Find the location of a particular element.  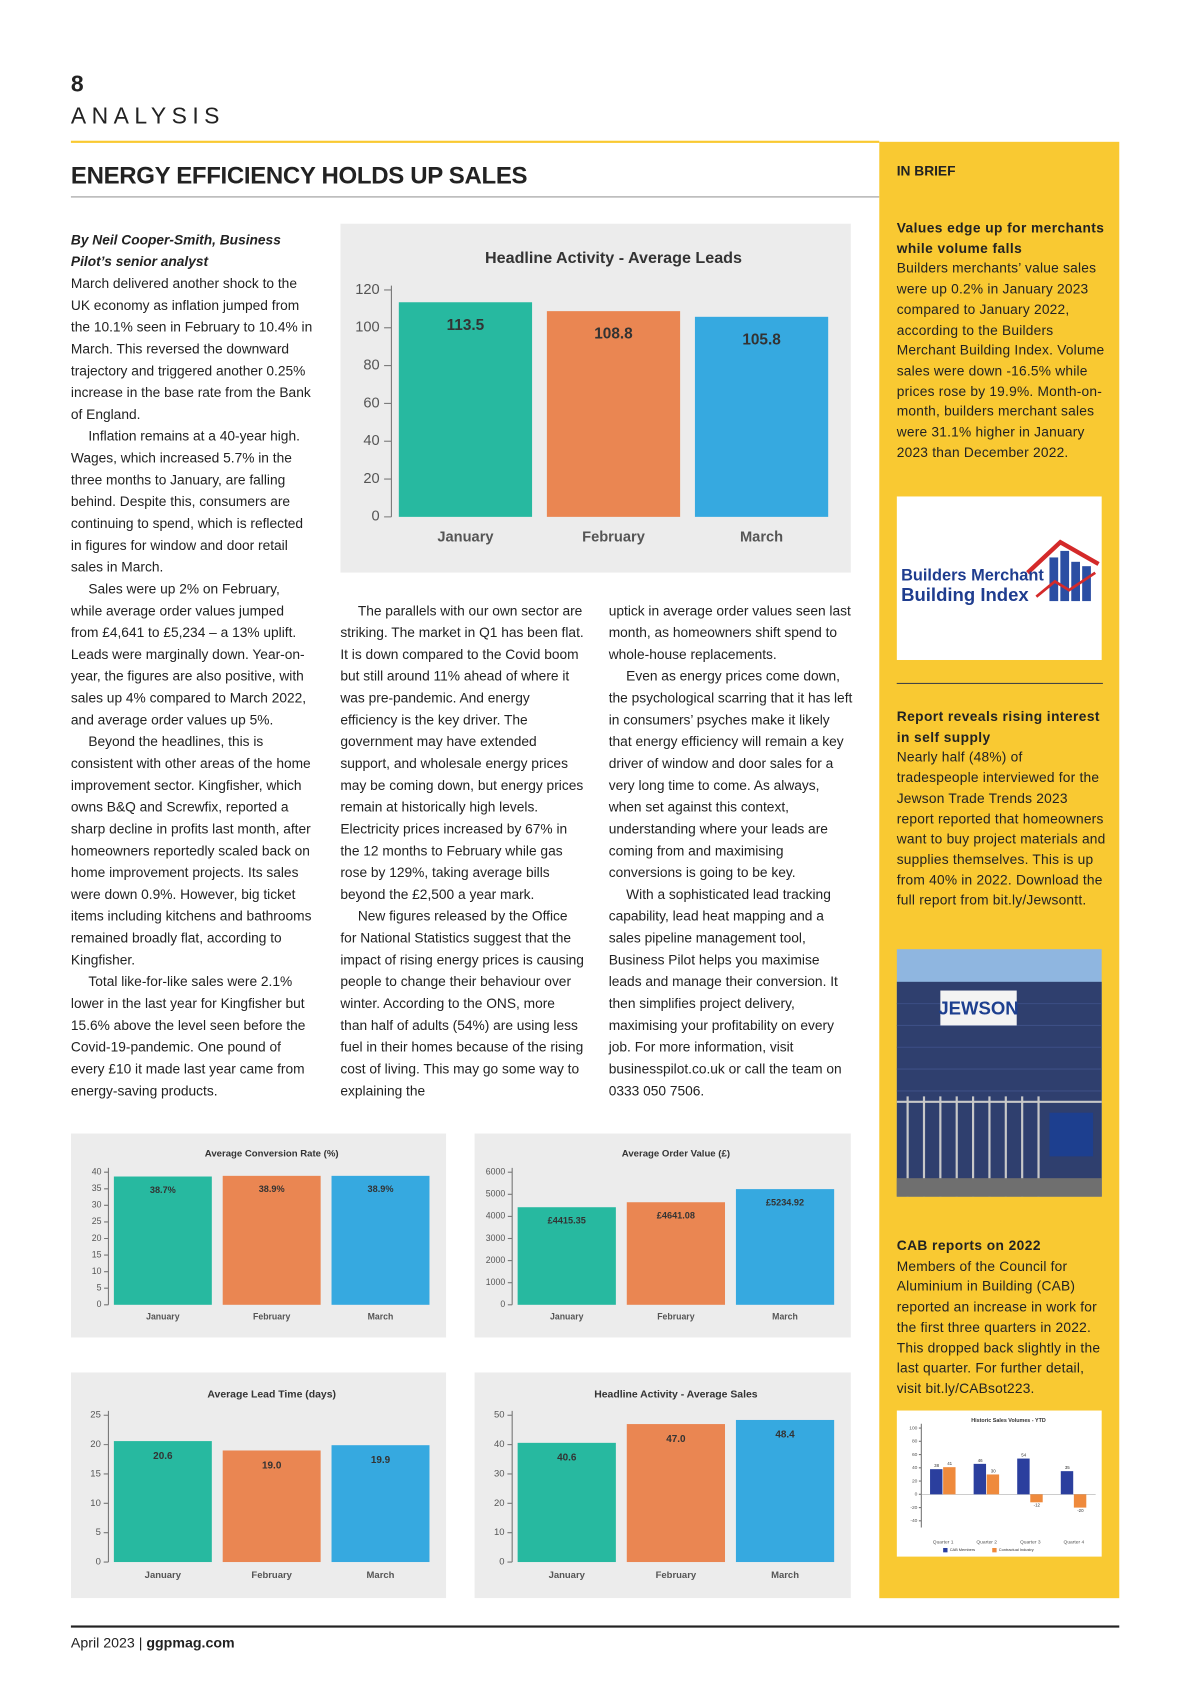

y-tick-label: 25 is located at coordinates (95, 1415).